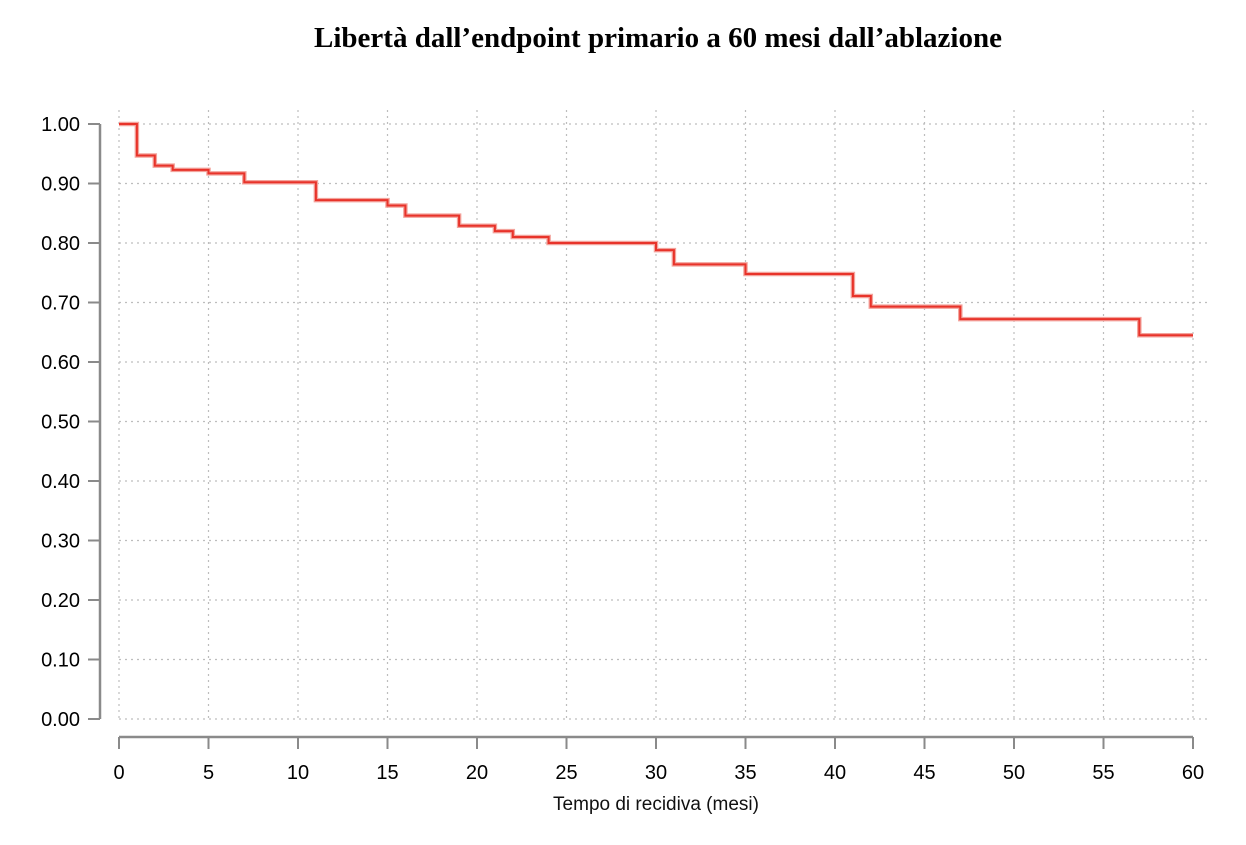 This screenshot has height=845, width=1246. I want to click on x-tick-labels: 0 5 10 15 20 25 30 35 40 45 50 55 60, so click(658, 773).